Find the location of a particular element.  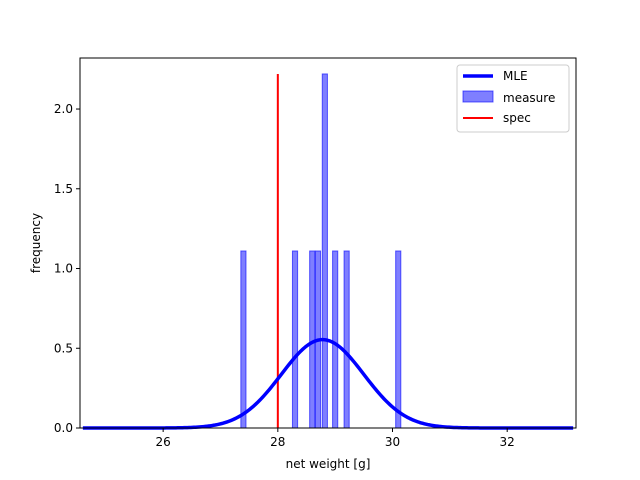

x-axis-label: net weight [g] is located at coordinates (328, 464).